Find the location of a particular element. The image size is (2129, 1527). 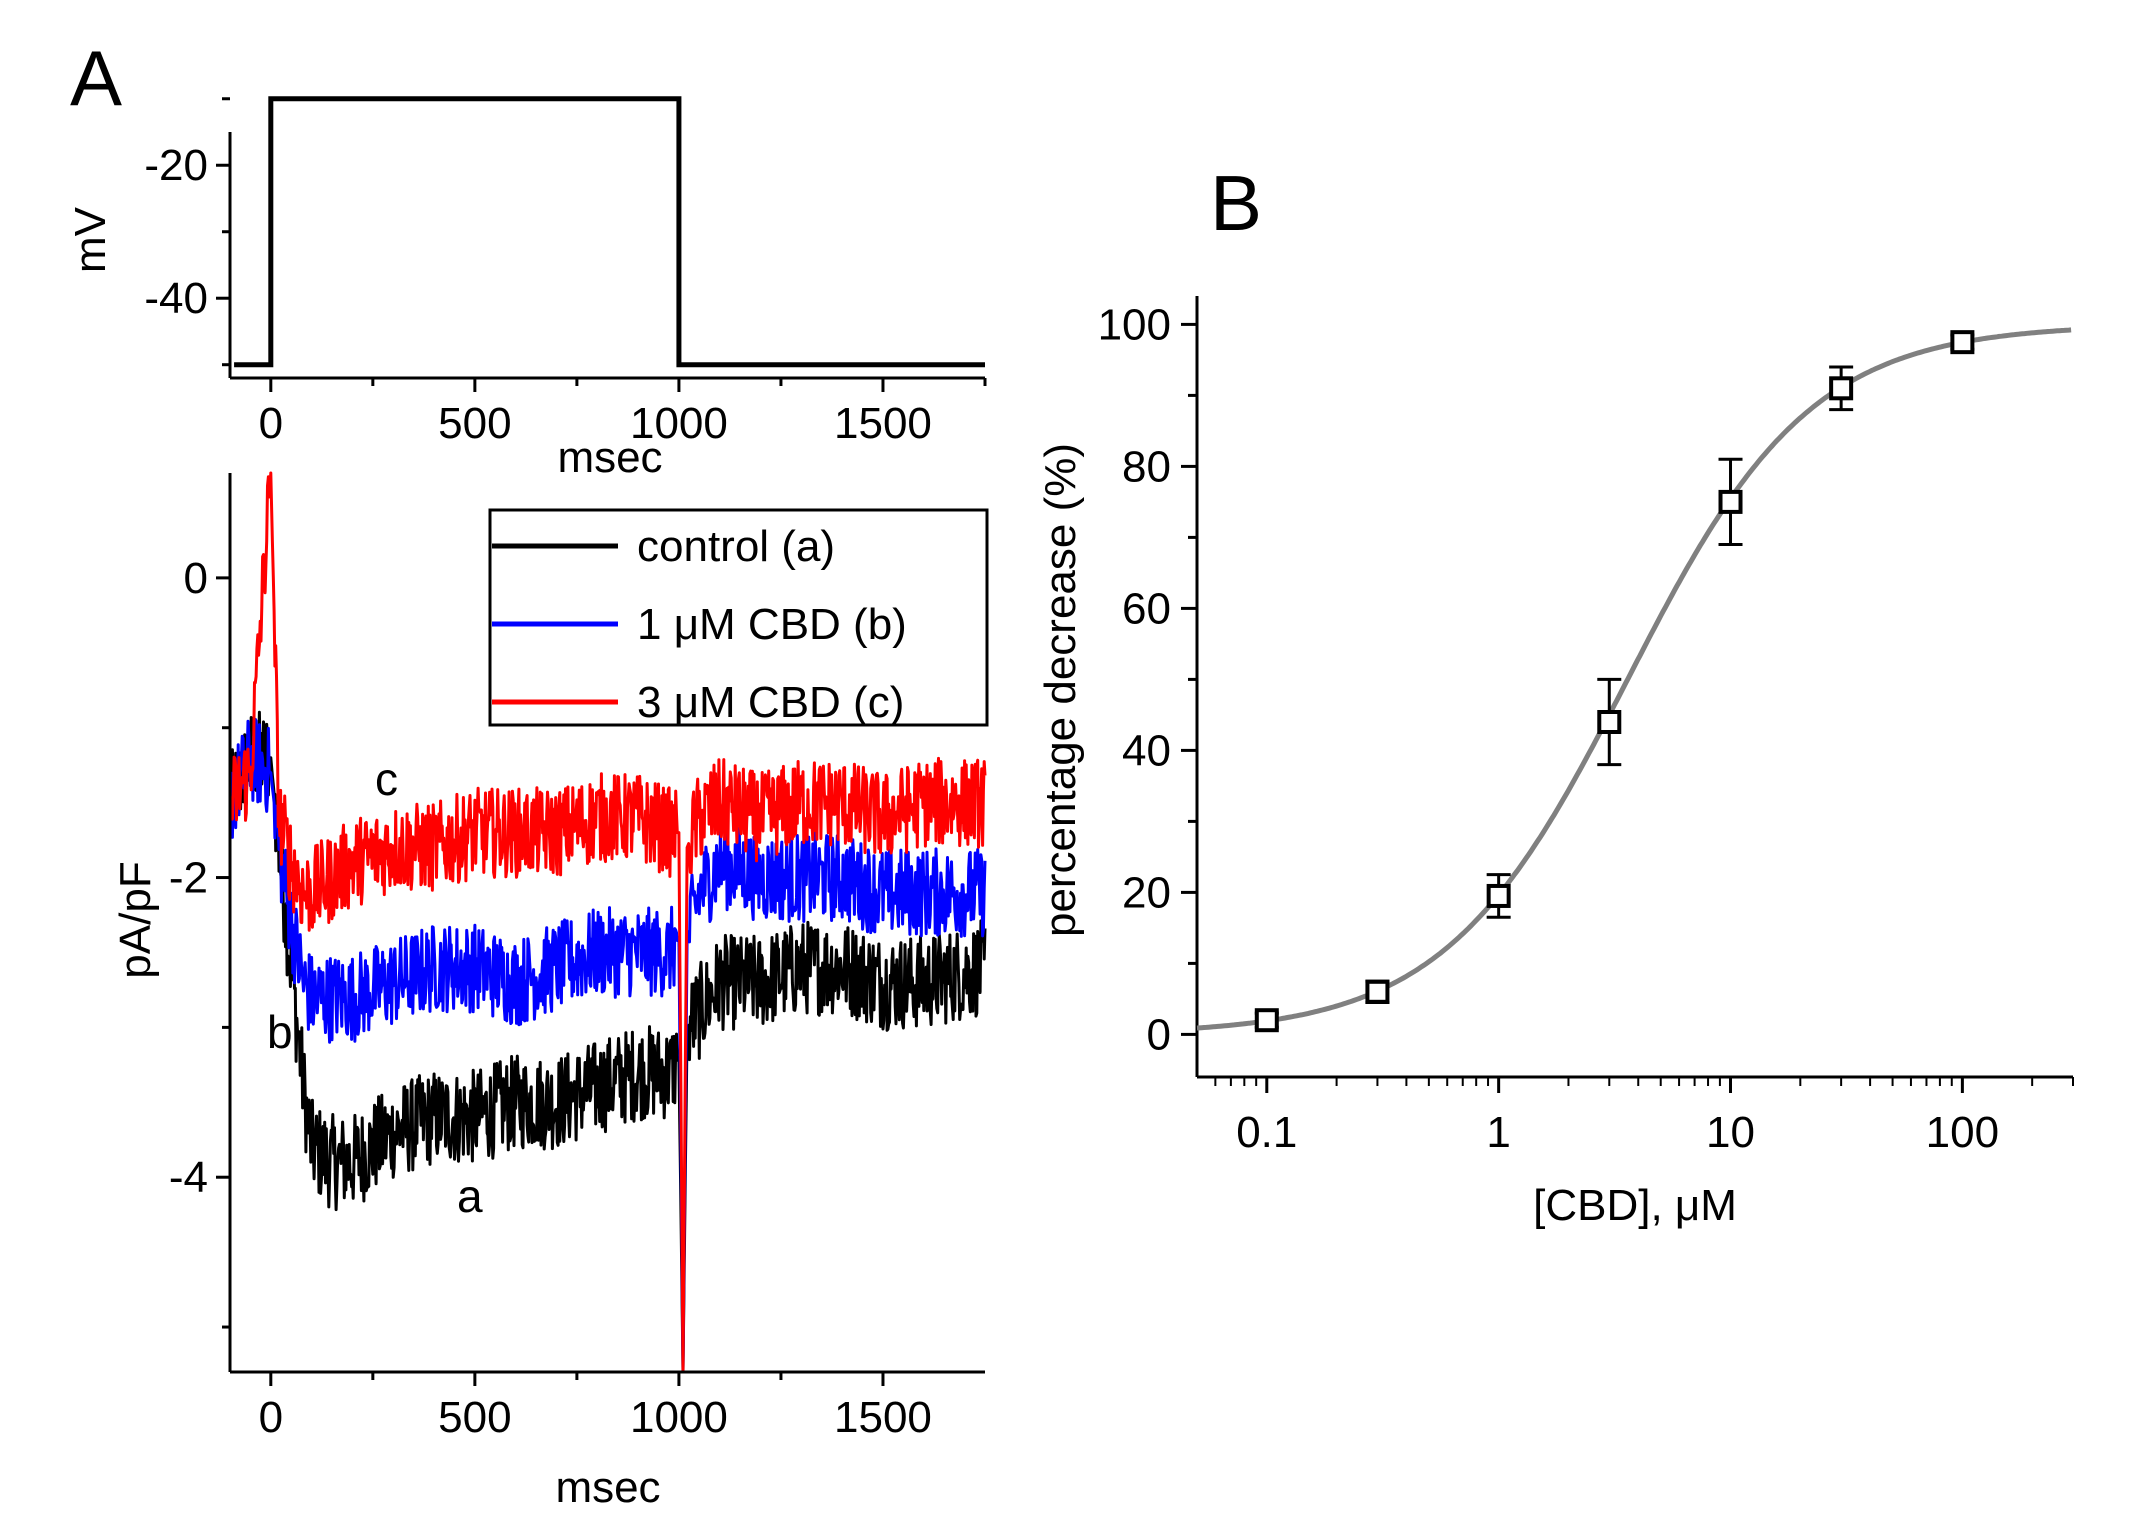

legend: control (a) 1 μM CBD (b) 3 μM CBD (c) is located at coordinates (738, 617).